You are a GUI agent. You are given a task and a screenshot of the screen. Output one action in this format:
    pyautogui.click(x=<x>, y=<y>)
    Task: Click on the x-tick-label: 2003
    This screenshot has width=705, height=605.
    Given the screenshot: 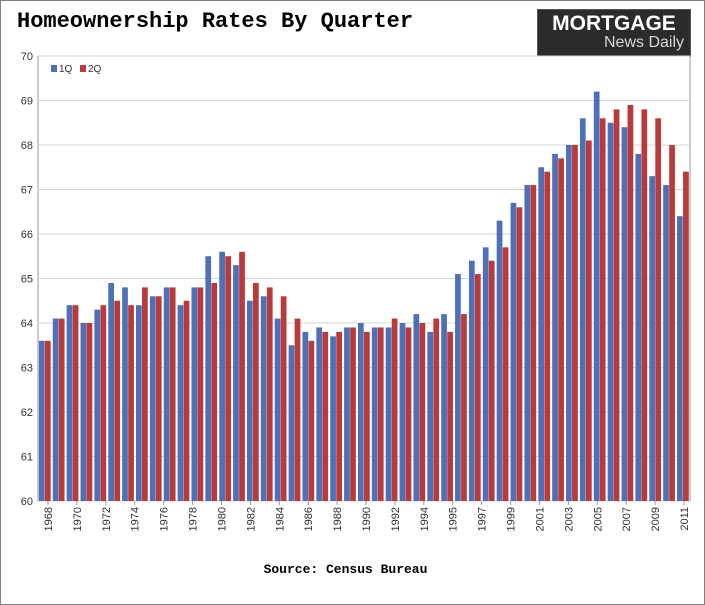 What is the action you would take?
    pyautogui.click(x=569, y=519)
    